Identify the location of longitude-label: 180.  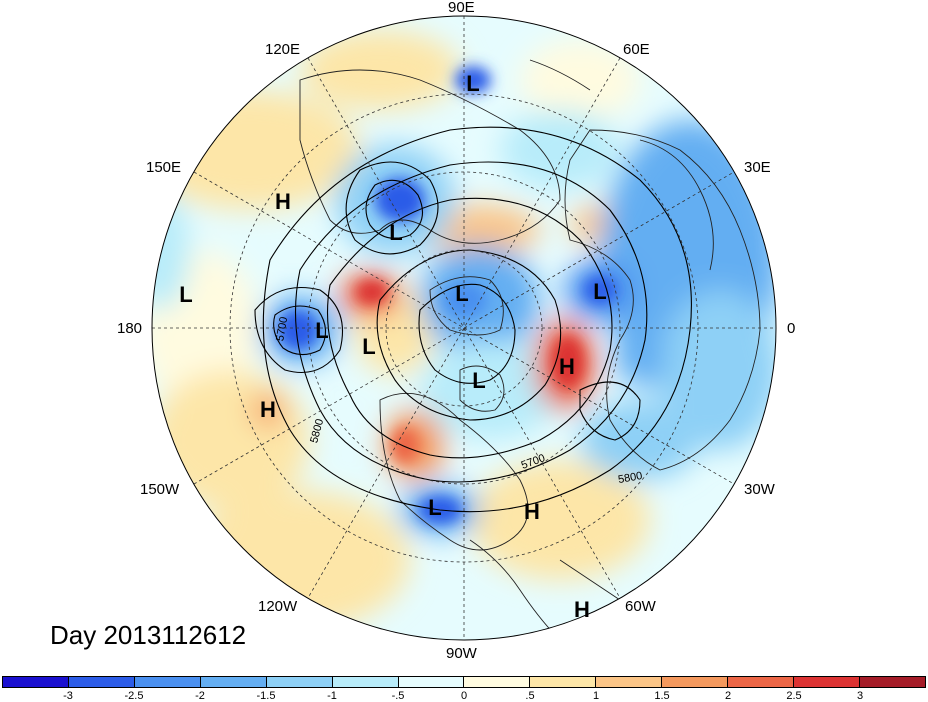
(130, 328).